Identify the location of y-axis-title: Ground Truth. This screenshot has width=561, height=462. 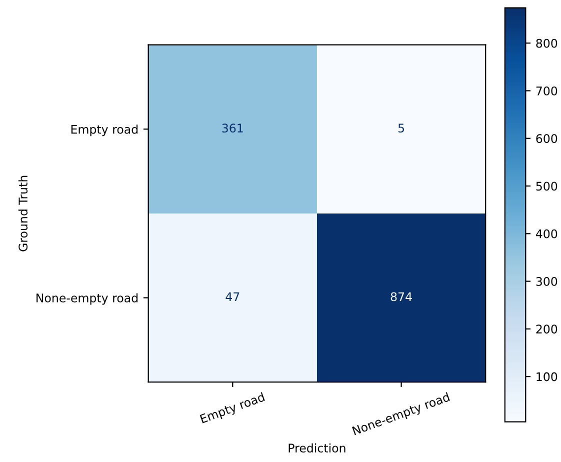
(23, 214).